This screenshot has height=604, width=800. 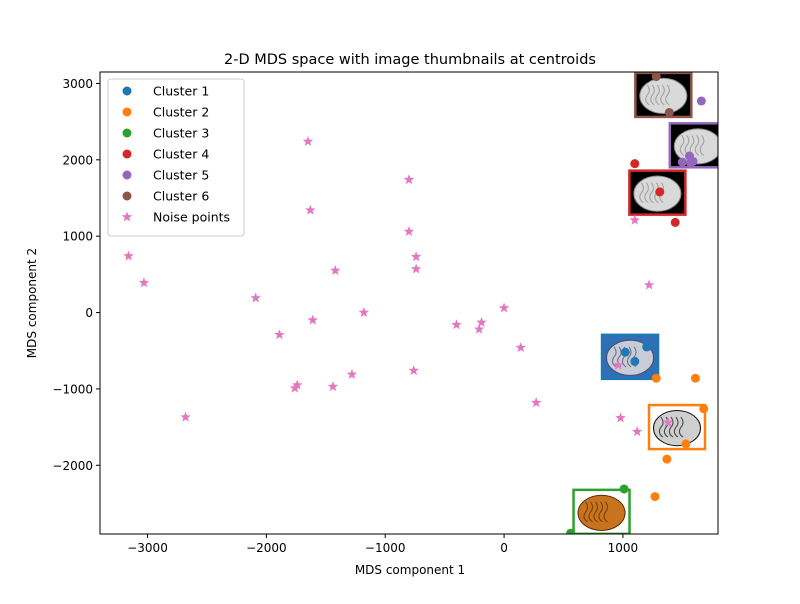 What do you see at coordinates (72, 466) in the screenshot?
I see `y-tick-label: −2000` at bounding box center [72, 466].